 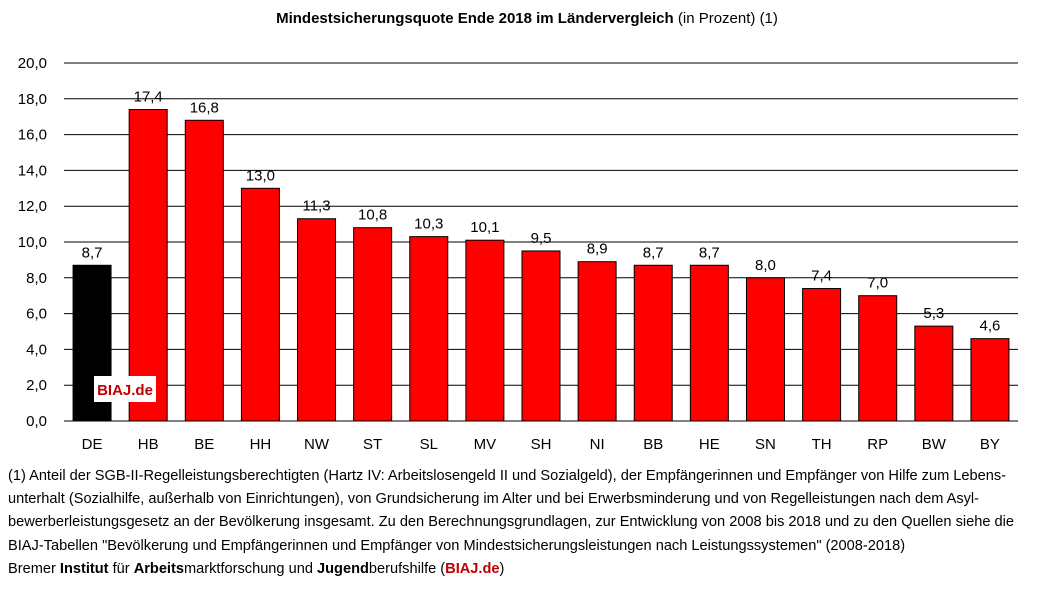 I want to click on watermark-box, so click(x=125, y=389).